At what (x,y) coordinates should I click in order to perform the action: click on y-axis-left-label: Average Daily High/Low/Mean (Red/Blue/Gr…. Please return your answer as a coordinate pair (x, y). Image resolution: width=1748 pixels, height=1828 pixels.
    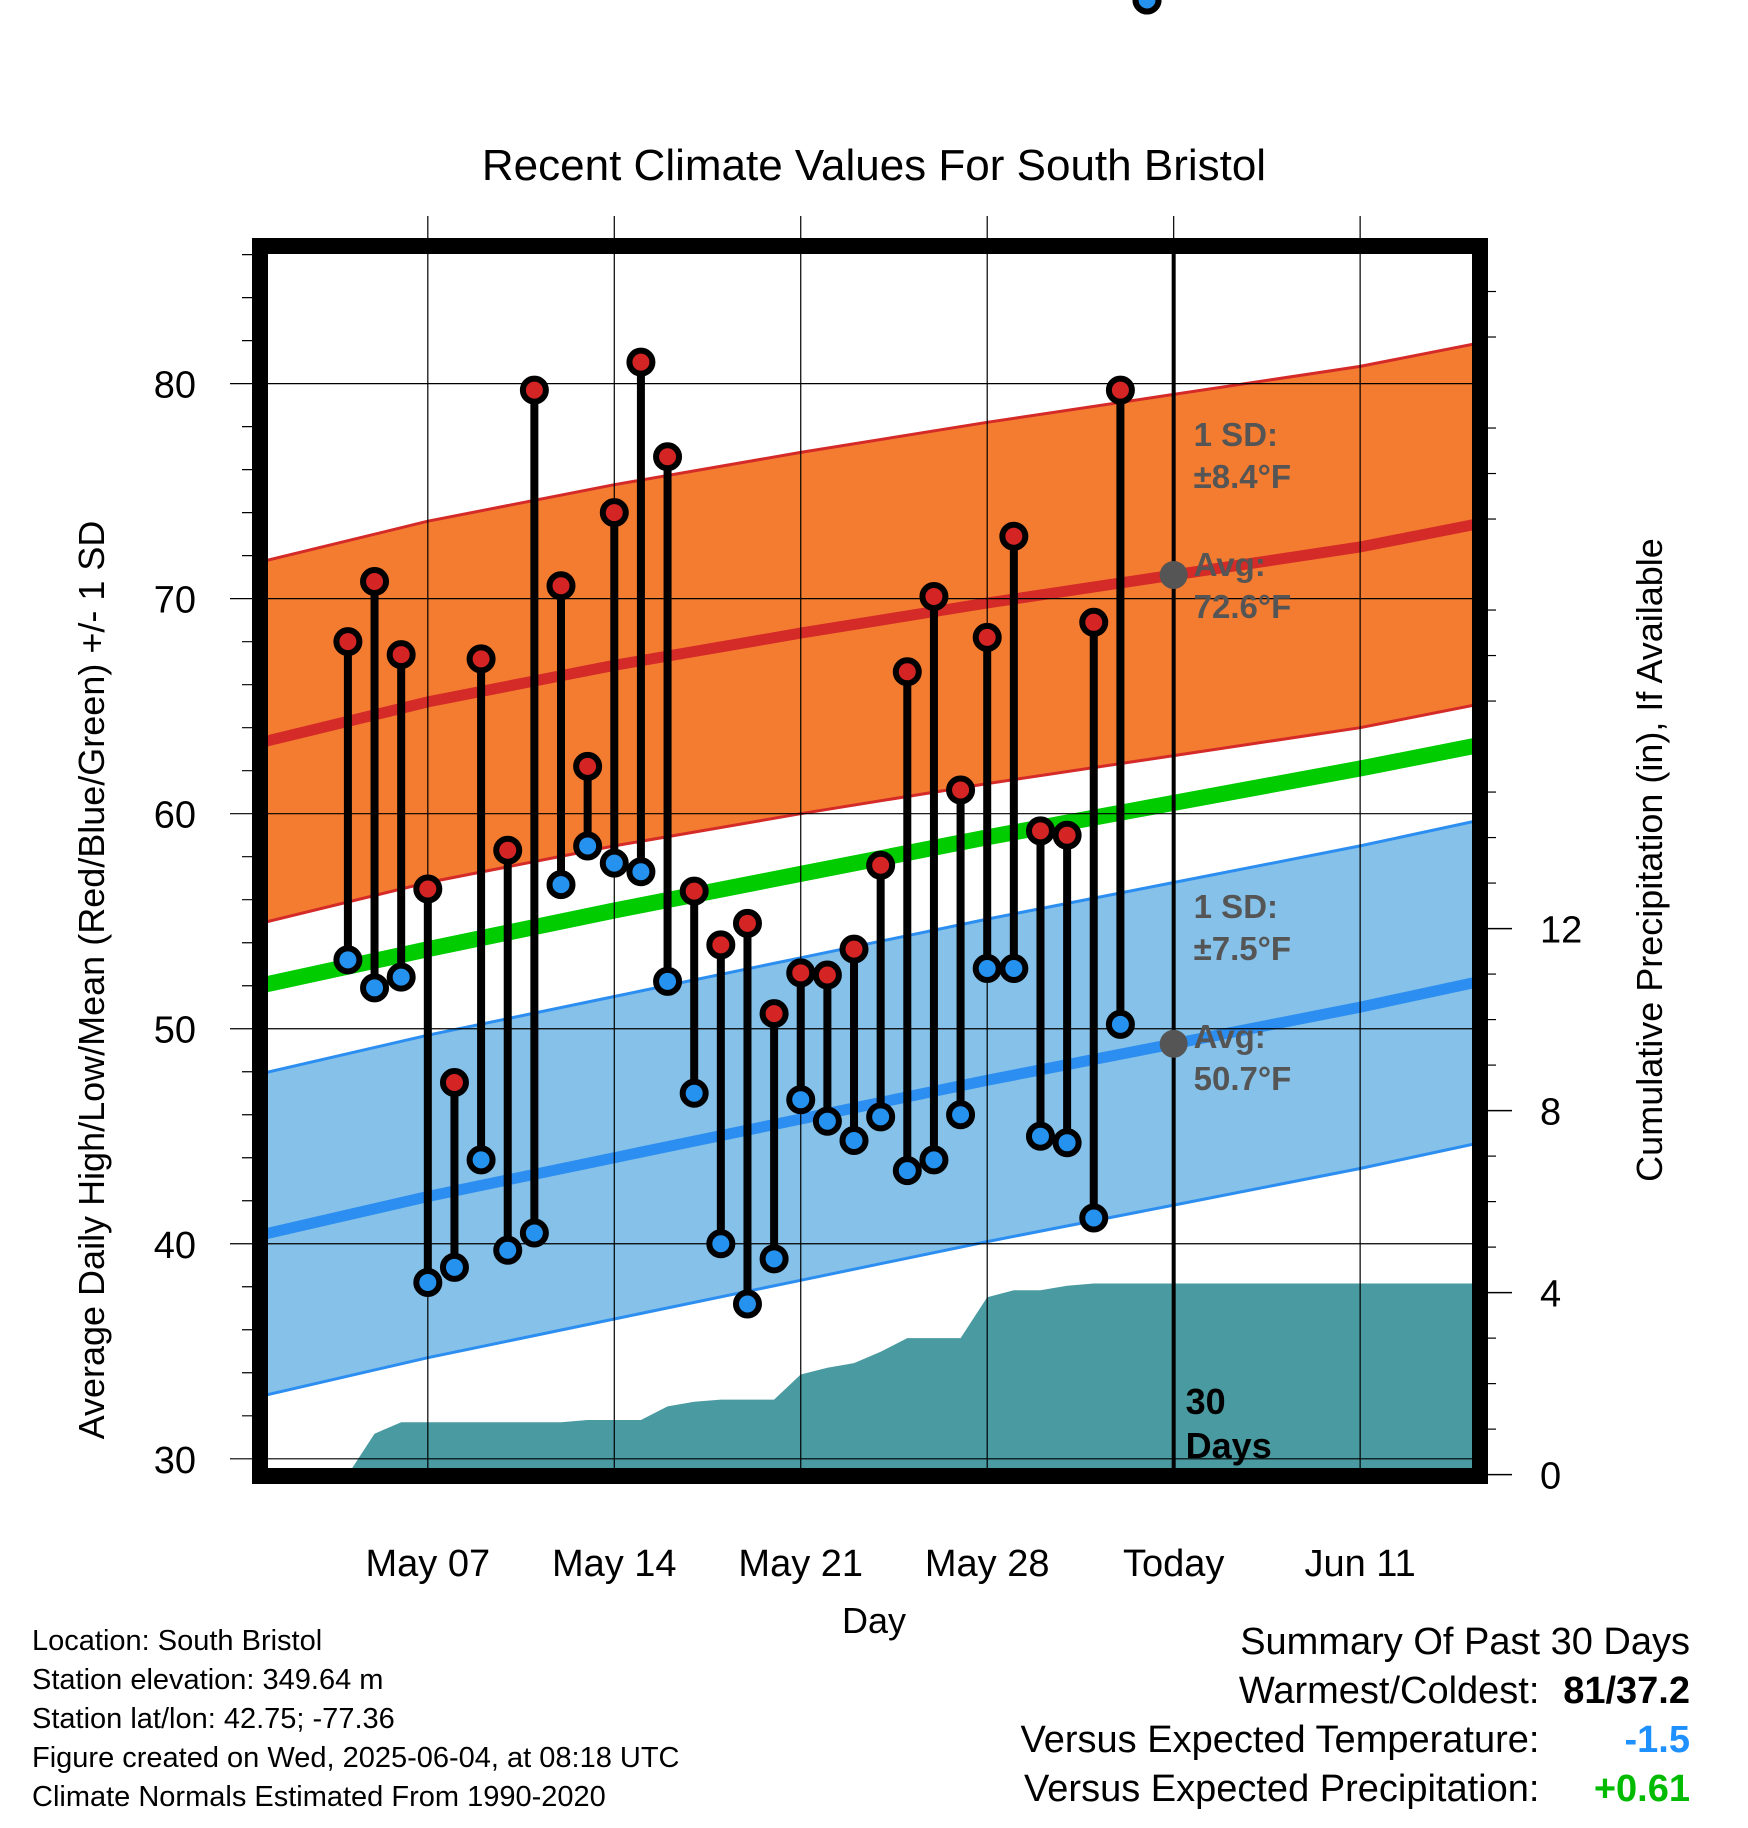
    Looking at the image, I should click on (91, 980).